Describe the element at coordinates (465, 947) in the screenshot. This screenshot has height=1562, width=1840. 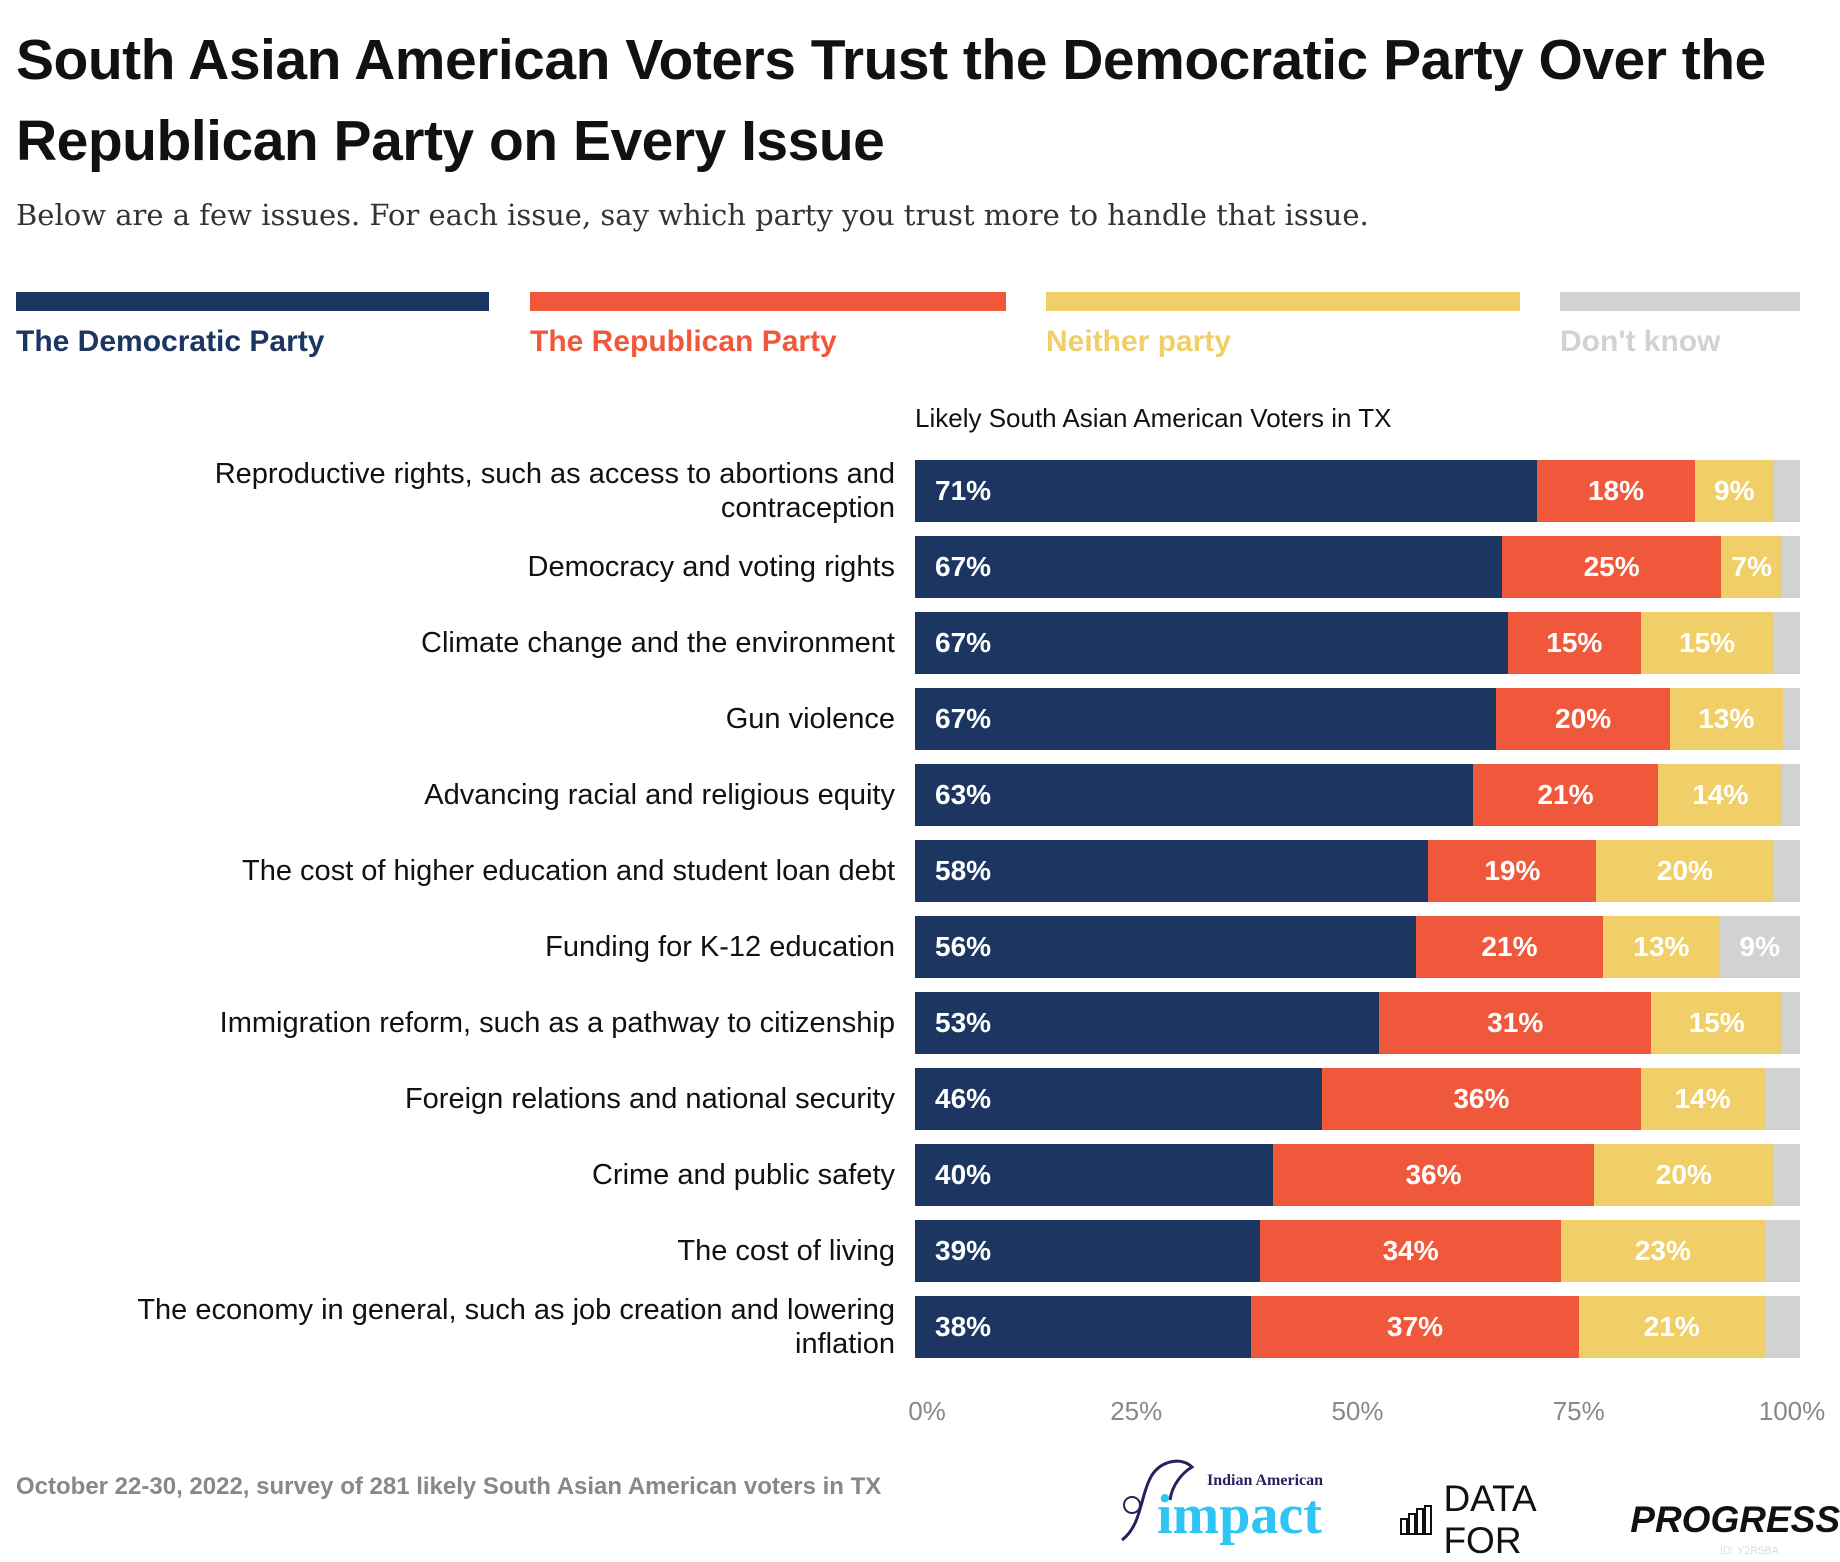
I see `row-label: Funding for K-12 education` at that location.